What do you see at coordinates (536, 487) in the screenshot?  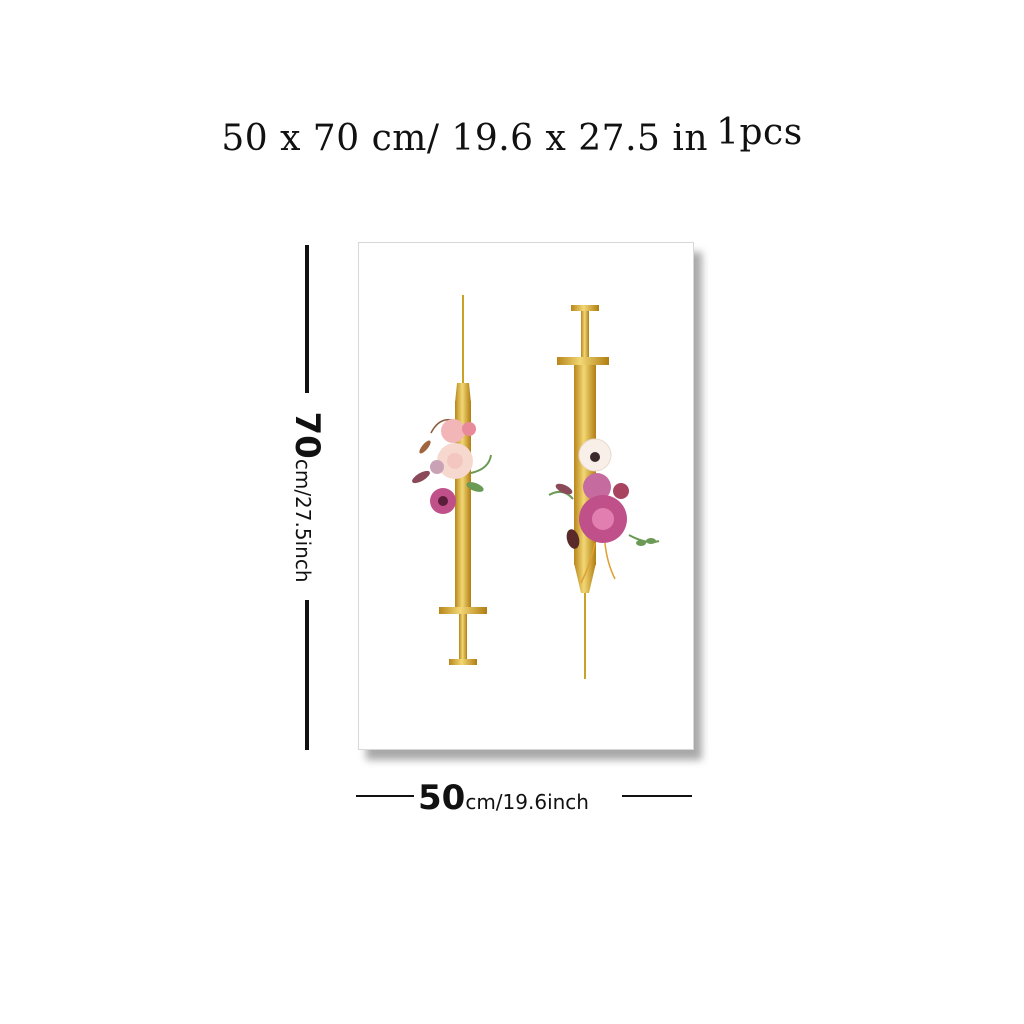 I see `artwork-illustration` at bounding box center [536, 487].